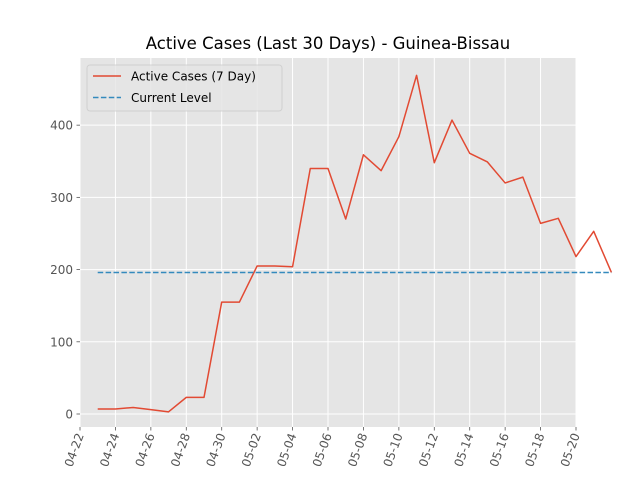 This screenshot has width=640, height=480. I want to click on legend-box, so click(184, 88).